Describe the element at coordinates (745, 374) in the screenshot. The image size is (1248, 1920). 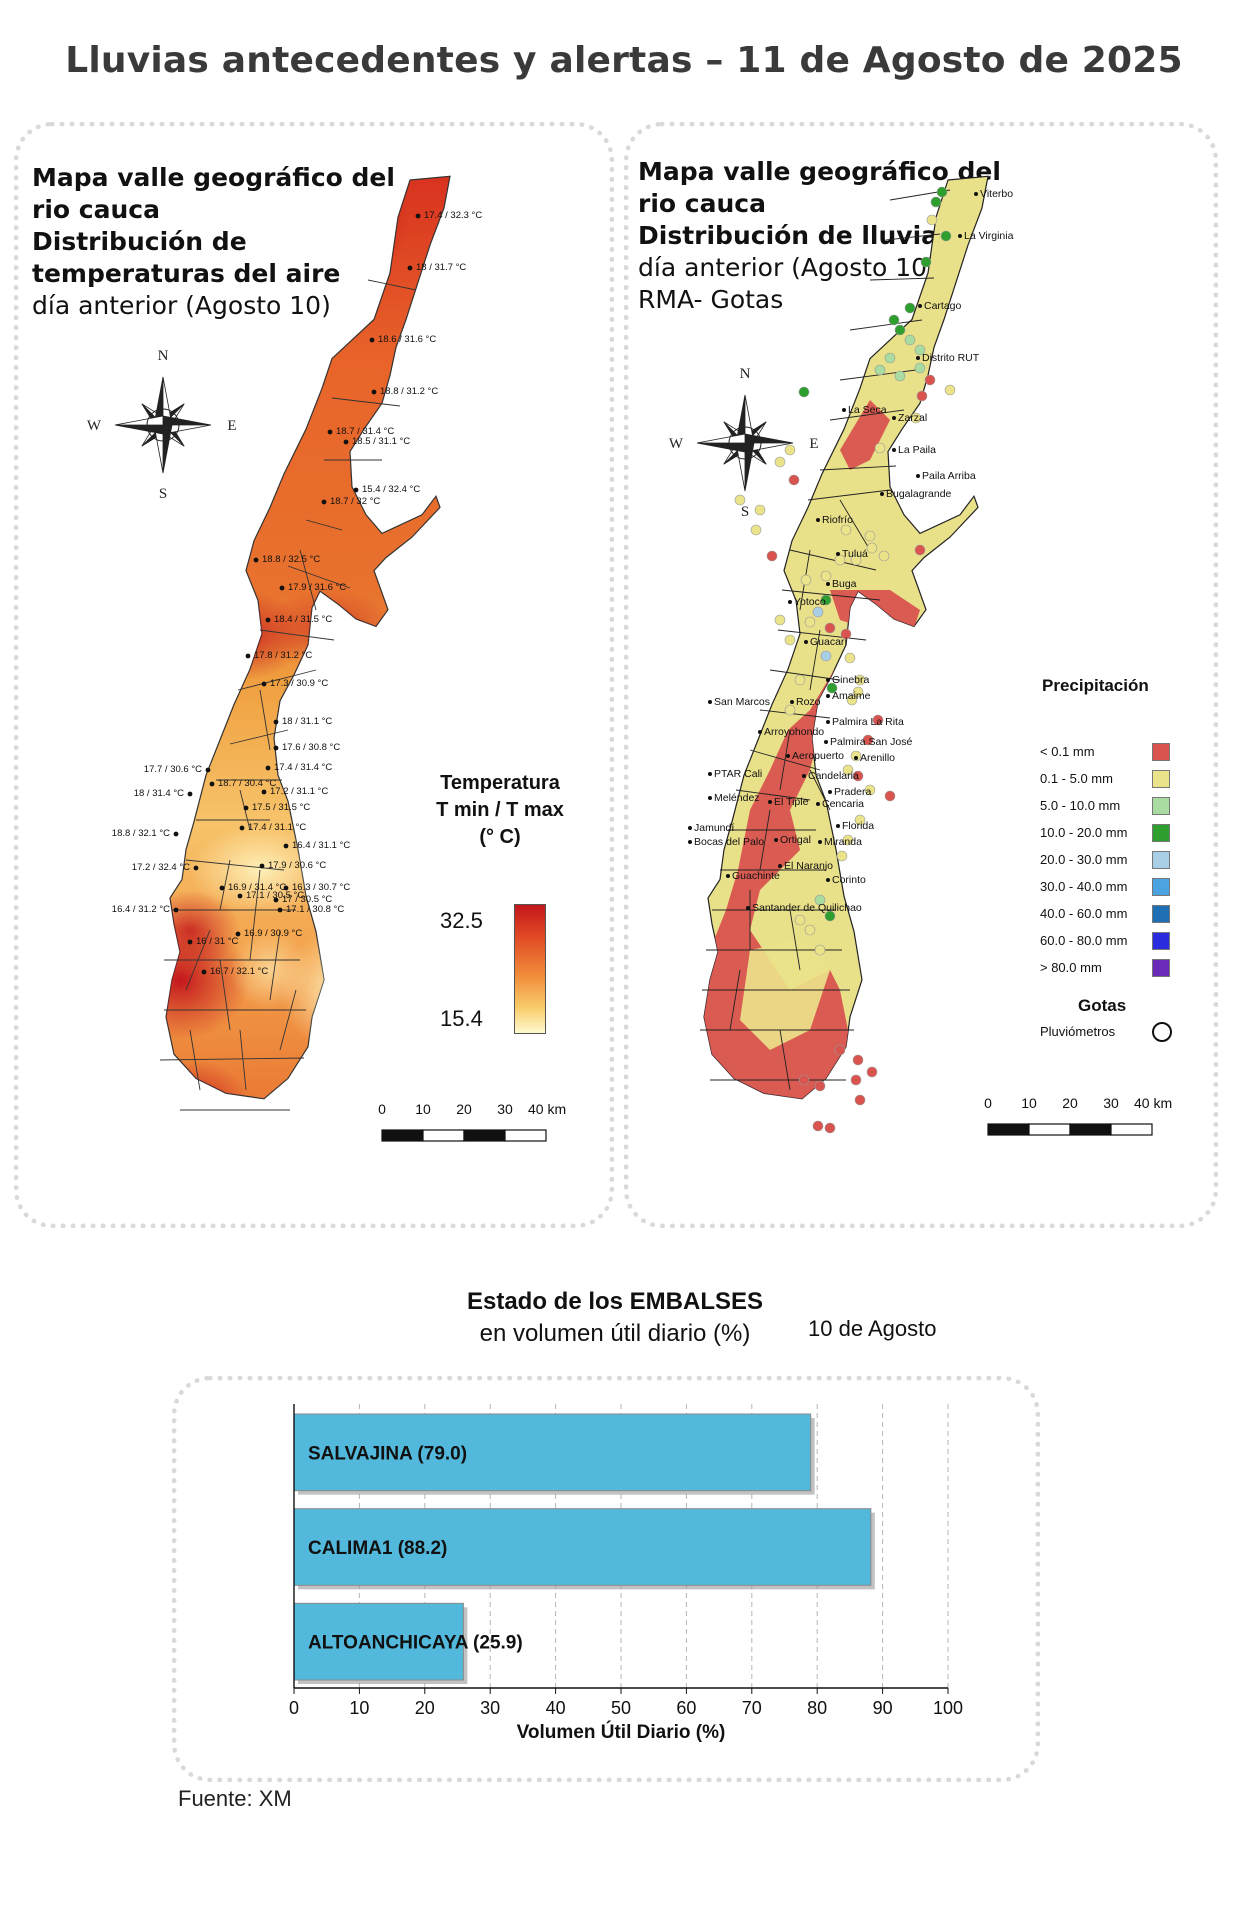
I see `compass-letter: N` at that location.